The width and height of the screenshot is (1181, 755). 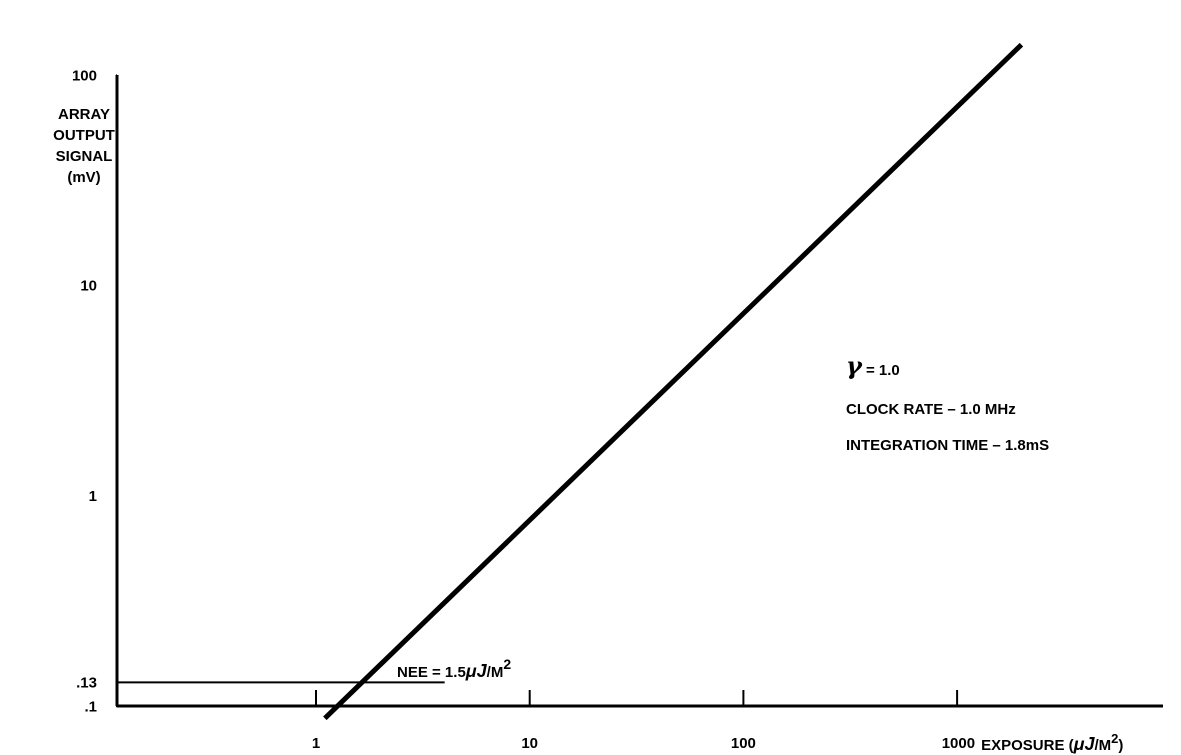 I want to click on x-axis-label-superscript: 2, so click(x=1114, y=738).